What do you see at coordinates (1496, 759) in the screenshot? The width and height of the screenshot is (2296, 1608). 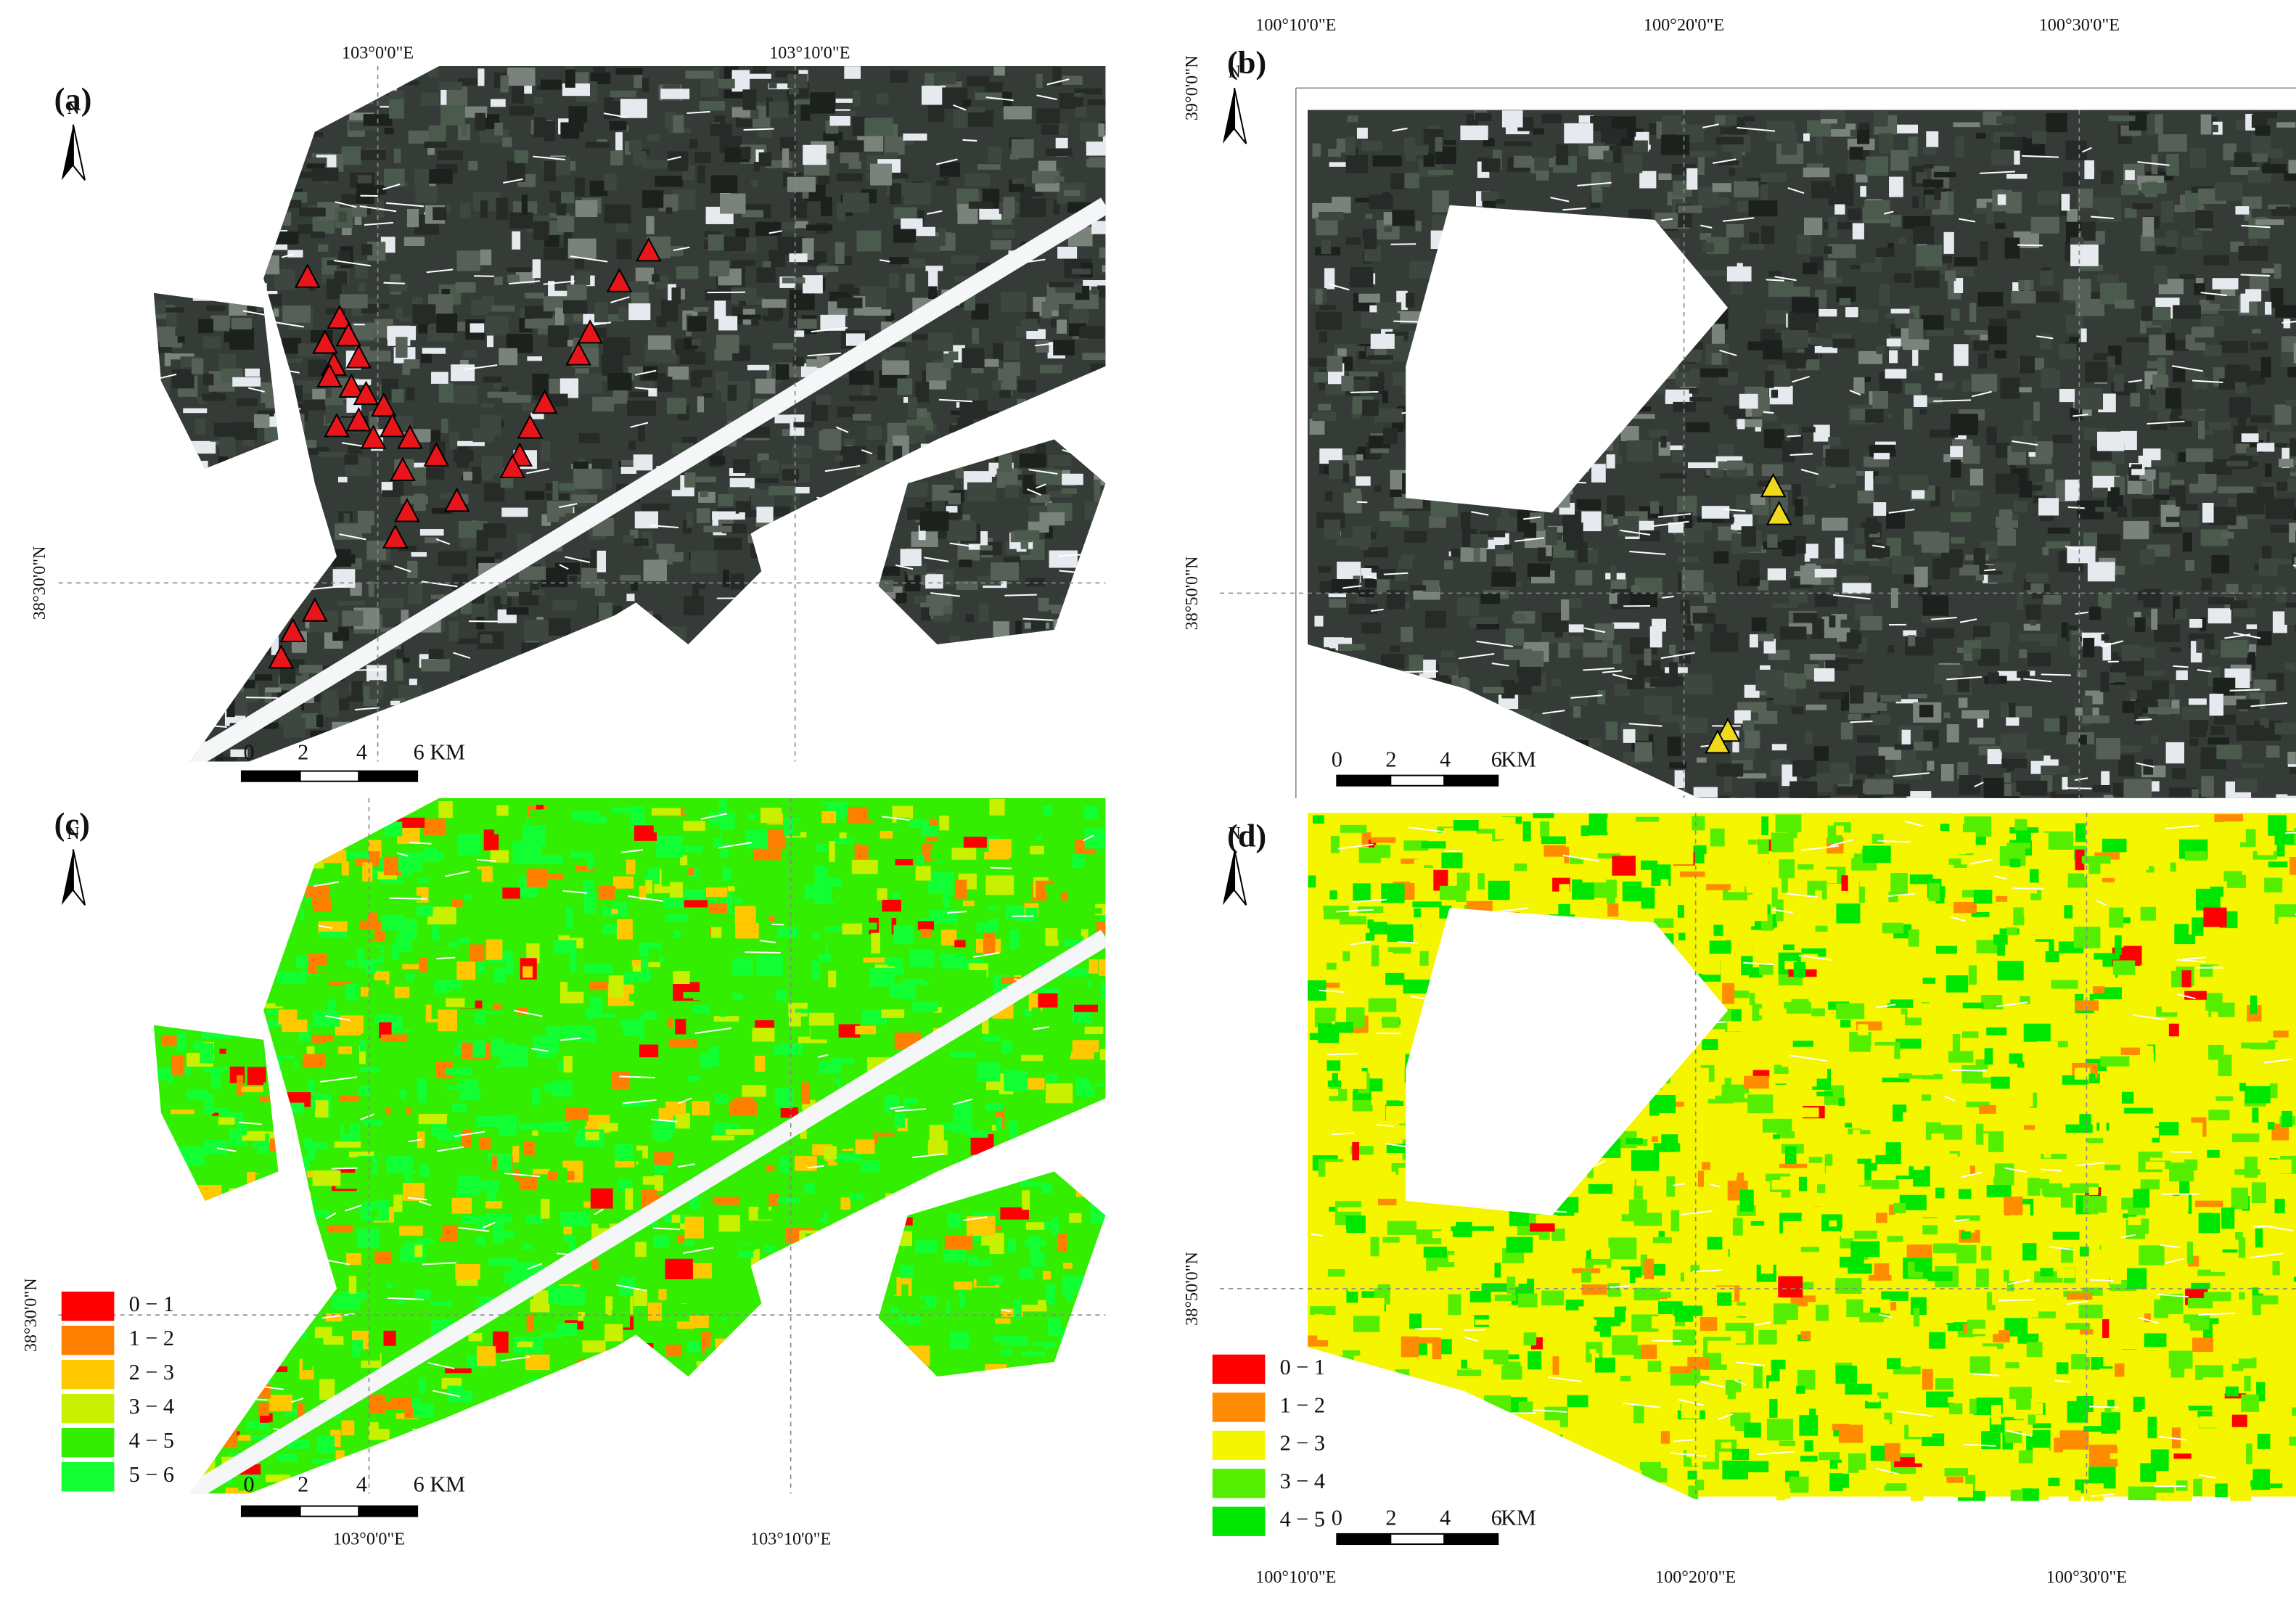 I see `scale-label: 6` at bounding box center [1496, 759].